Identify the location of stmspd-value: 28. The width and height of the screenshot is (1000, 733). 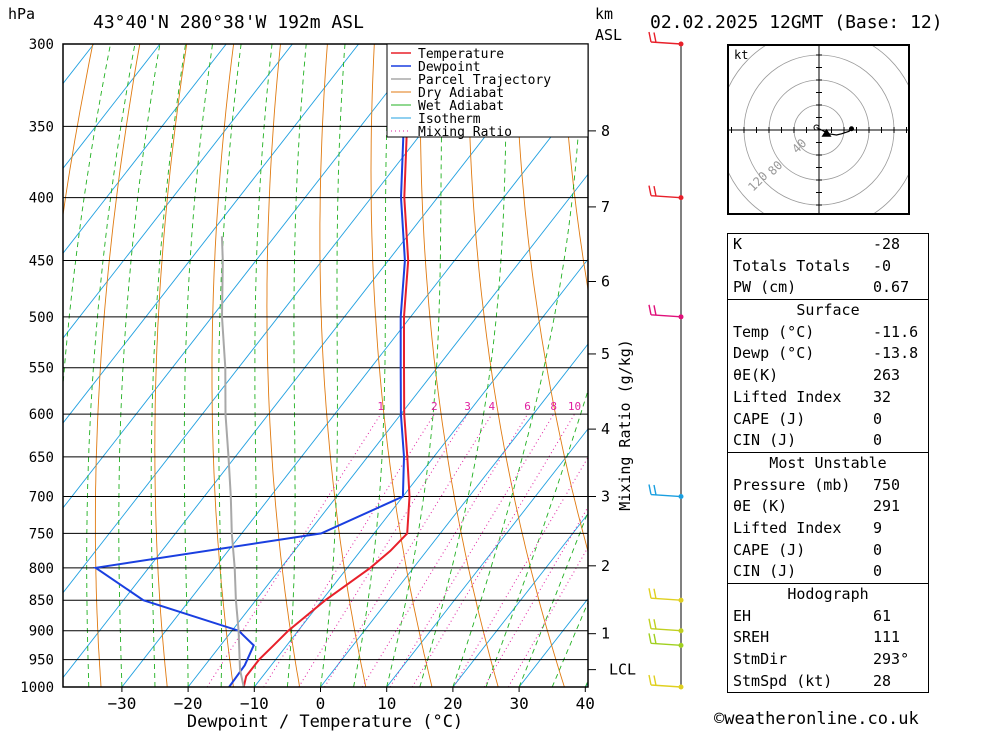
(882, 680).